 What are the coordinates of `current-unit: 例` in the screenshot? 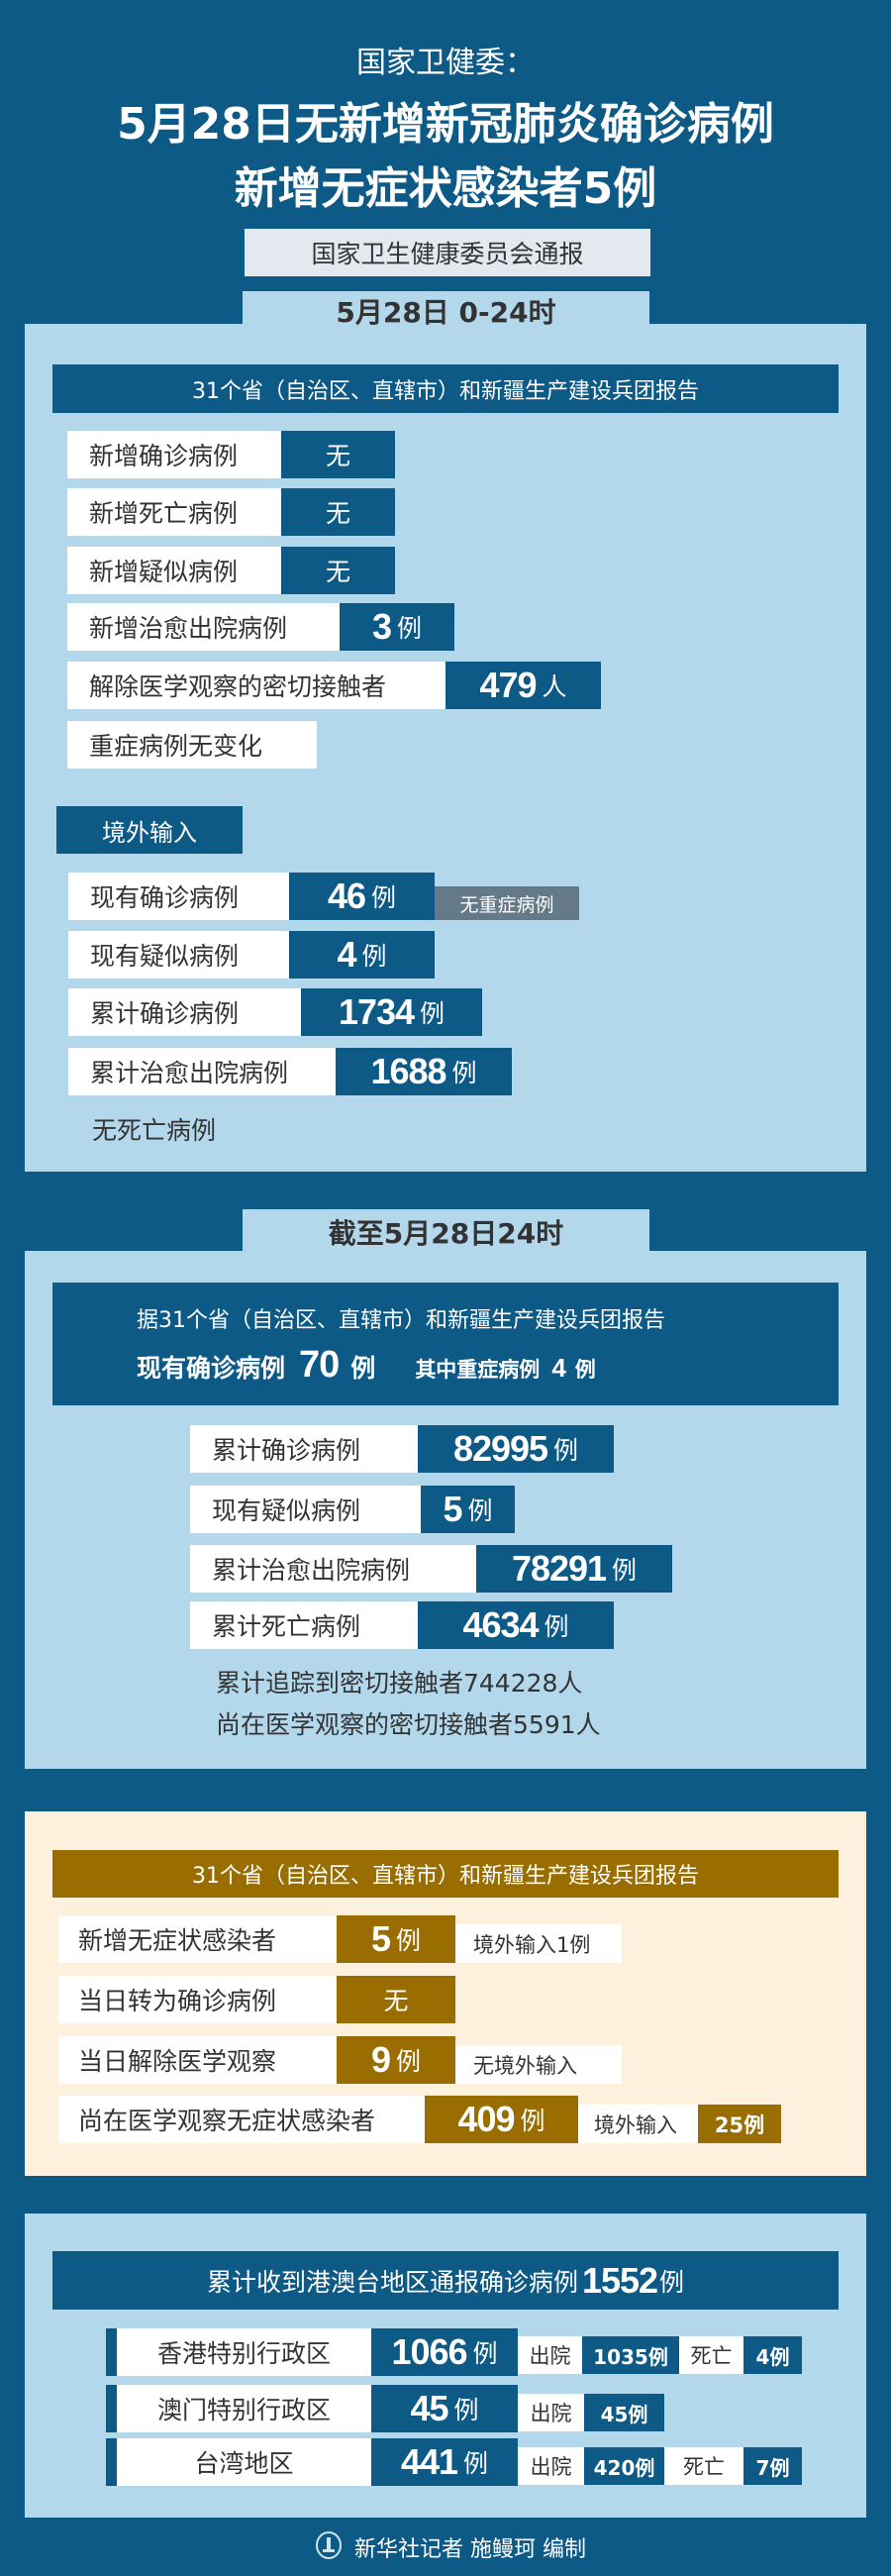 It's located at (363, 1368).